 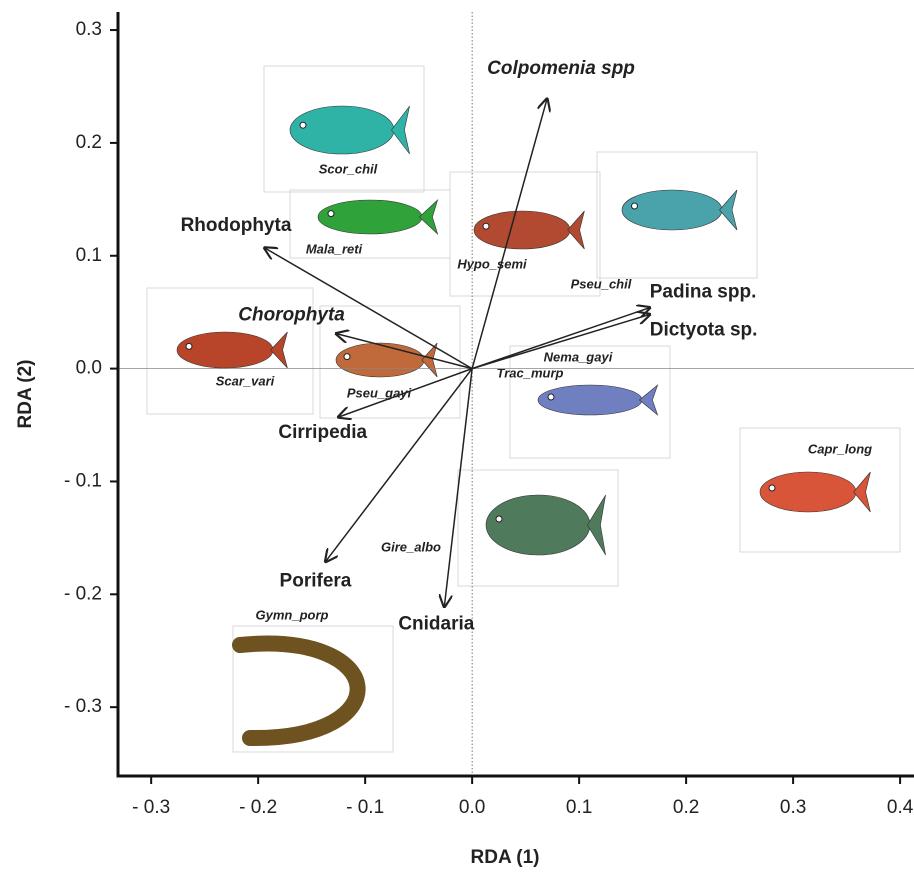 I want to click on y-tick-label: 0.2, so click(x=89, y=142).